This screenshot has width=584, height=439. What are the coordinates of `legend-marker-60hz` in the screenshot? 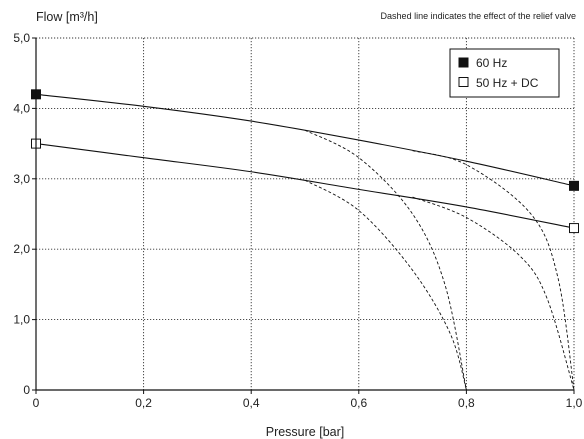 It's located at (463, 62).